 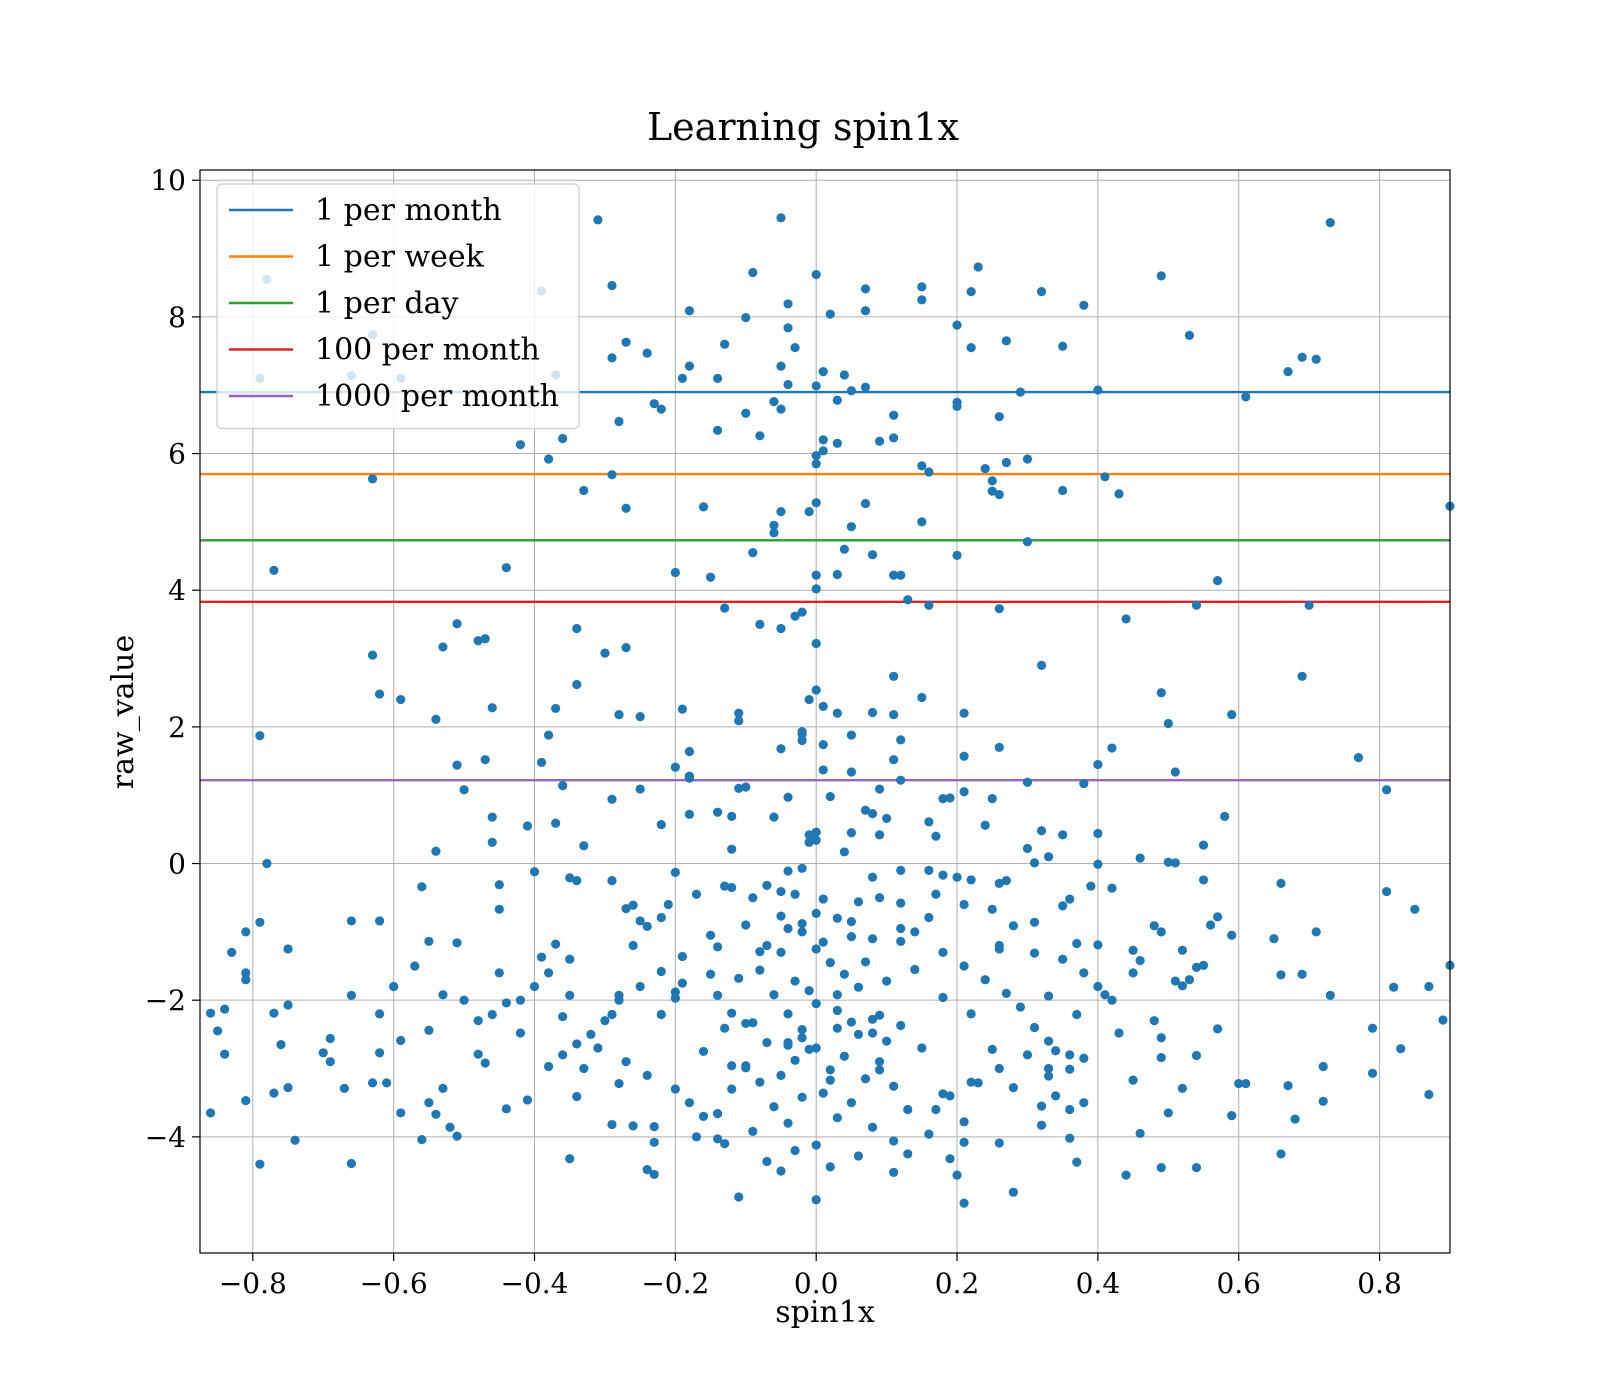 I want to click on x-tick-label: 0.8, so click(x=1379, y=1283).